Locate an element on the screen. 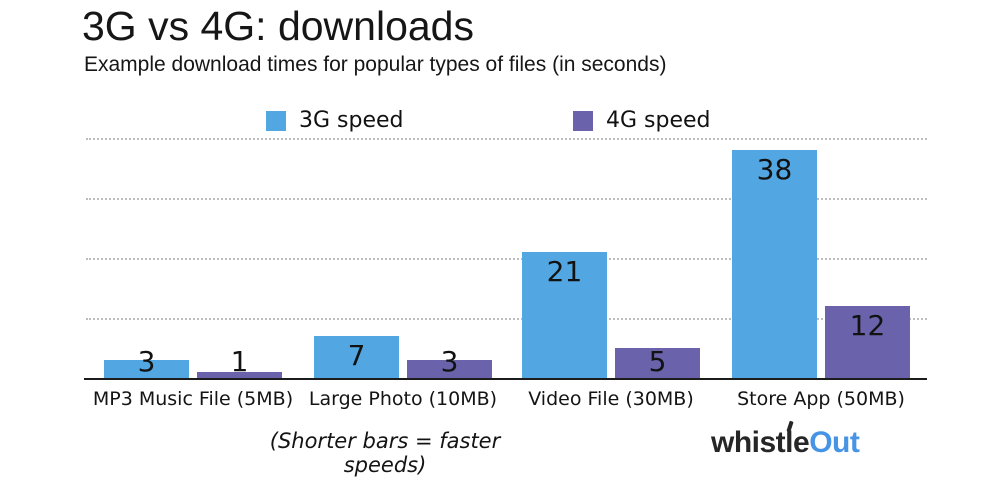 Image resolution: width=1000 pixels, height=477 pixels. x-axis-label: MP3 Music File (5MB) is located at coordinates (193, 399).